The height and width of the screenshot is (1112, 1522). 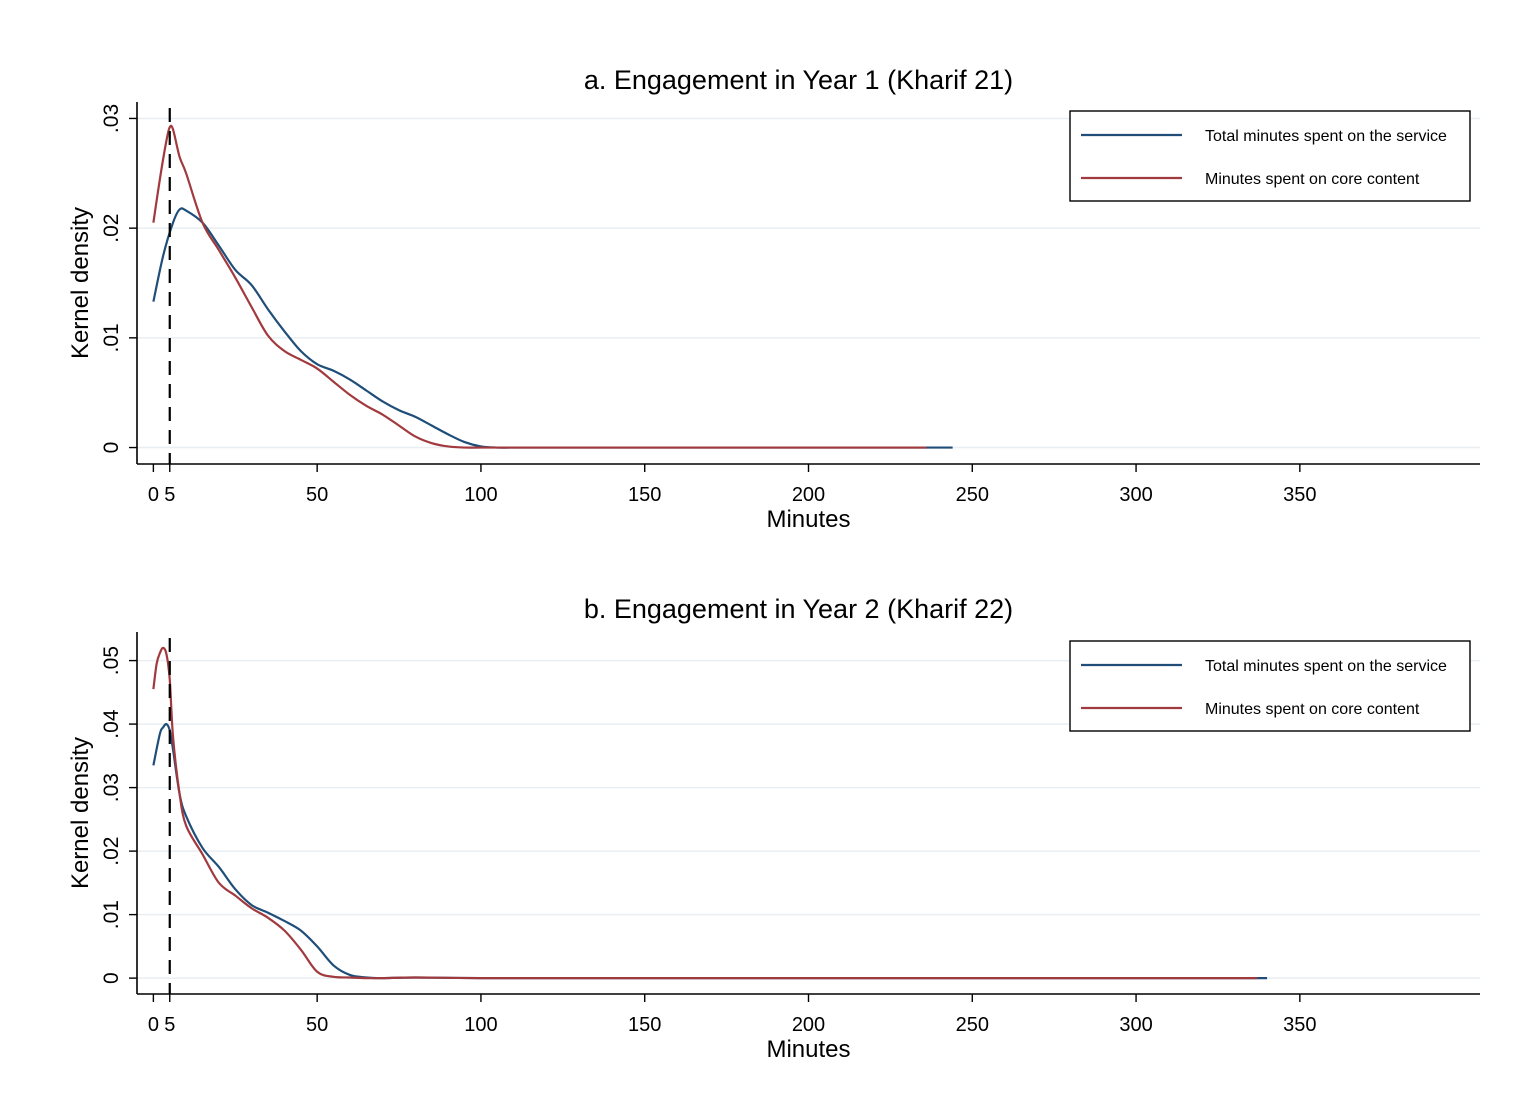 What do you see at coordinates (111, 724) in the screenshot?
I see `y-tick-label: .04` at bounding box center [111, 724].